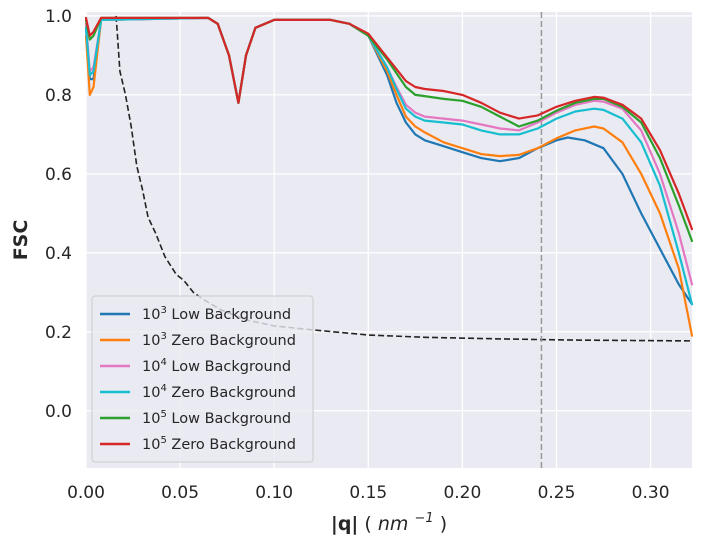 This screenshot has width=706, height=547. What do you see at coordinates (344, 524) in the screenshot?
I see `x-axis-label-bold: |q|` at bounding box center [344, 524].